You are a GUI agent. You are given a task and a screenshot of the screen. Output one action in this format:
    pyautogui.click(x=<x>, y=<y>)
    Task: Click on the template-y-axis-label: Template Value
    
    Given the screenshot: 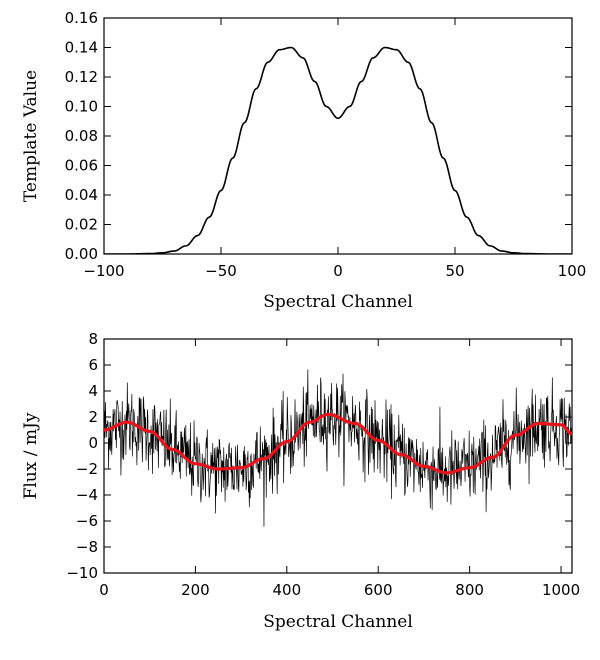 What is the action you would take?
    pyautogui.click(x=31, y=136)
    